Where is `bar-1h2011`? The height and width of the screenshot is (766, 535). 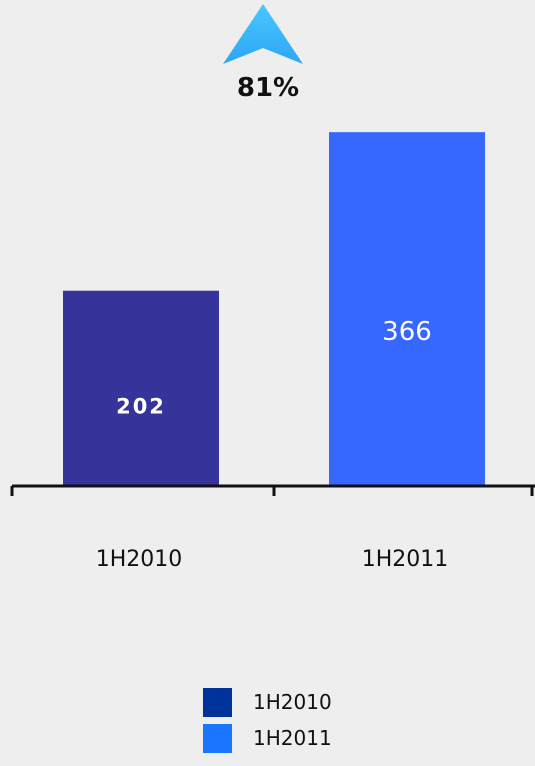 bar-1h2011 is located at coordinates (407, 309).